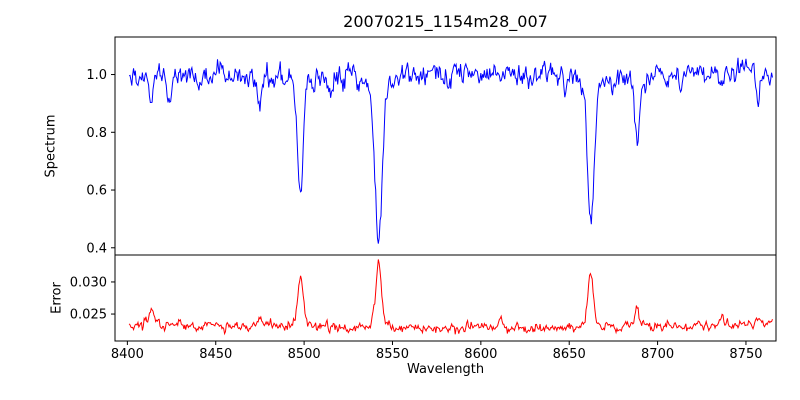 The image size is (800, 400). I want to click on y-axis-label-error: Error, so click(57, 298).